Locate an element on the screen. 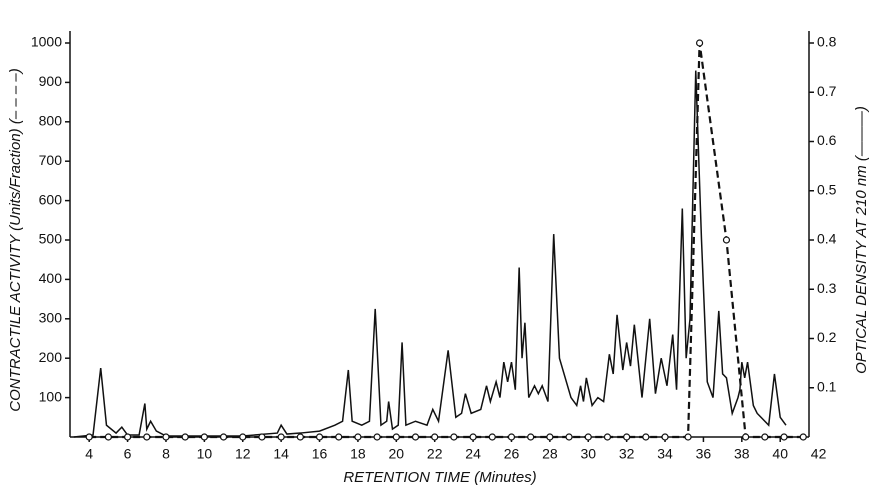 Image resolution: width=871 pixels, height=489 pixels. y-tick-label: 200 is located at coordinates (51, 357).